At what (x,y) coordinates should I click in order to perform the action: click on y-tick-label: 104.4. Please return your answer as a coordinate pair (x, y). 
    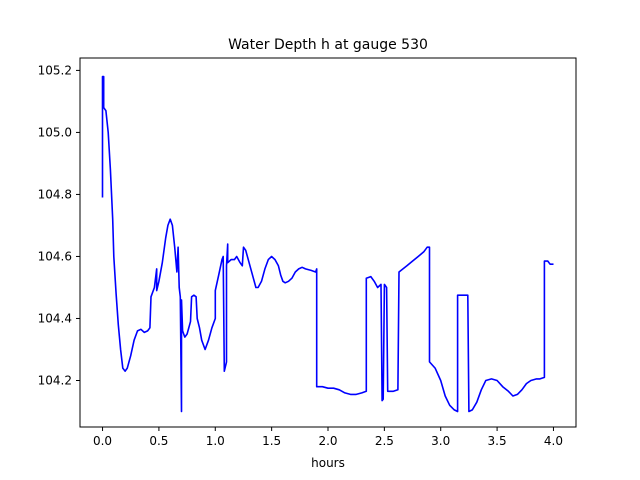
    Looking at the image, I should click on (55, 318).